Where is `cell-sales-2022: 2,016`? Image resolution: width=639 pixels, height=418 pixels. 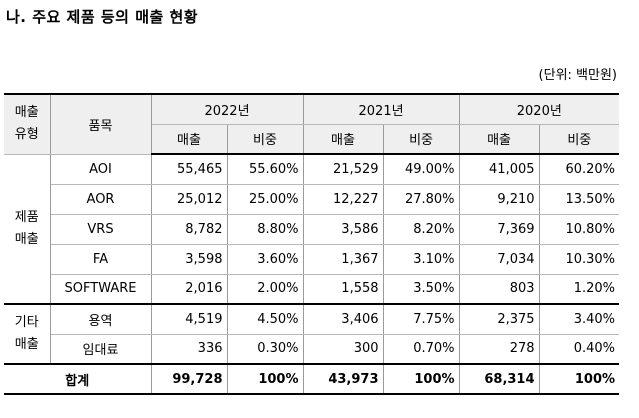
cell-sales-2022: 2,016 is located at coordinates (189, 289).